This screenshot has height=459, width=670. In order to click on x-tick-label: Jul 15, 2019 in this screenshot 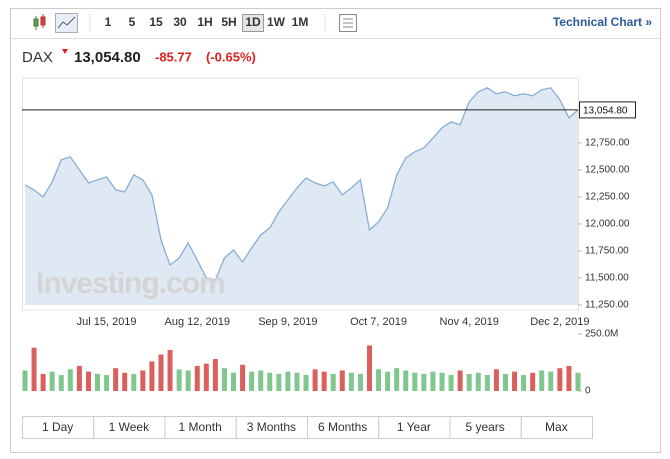, I will do `click(107, 322)`.